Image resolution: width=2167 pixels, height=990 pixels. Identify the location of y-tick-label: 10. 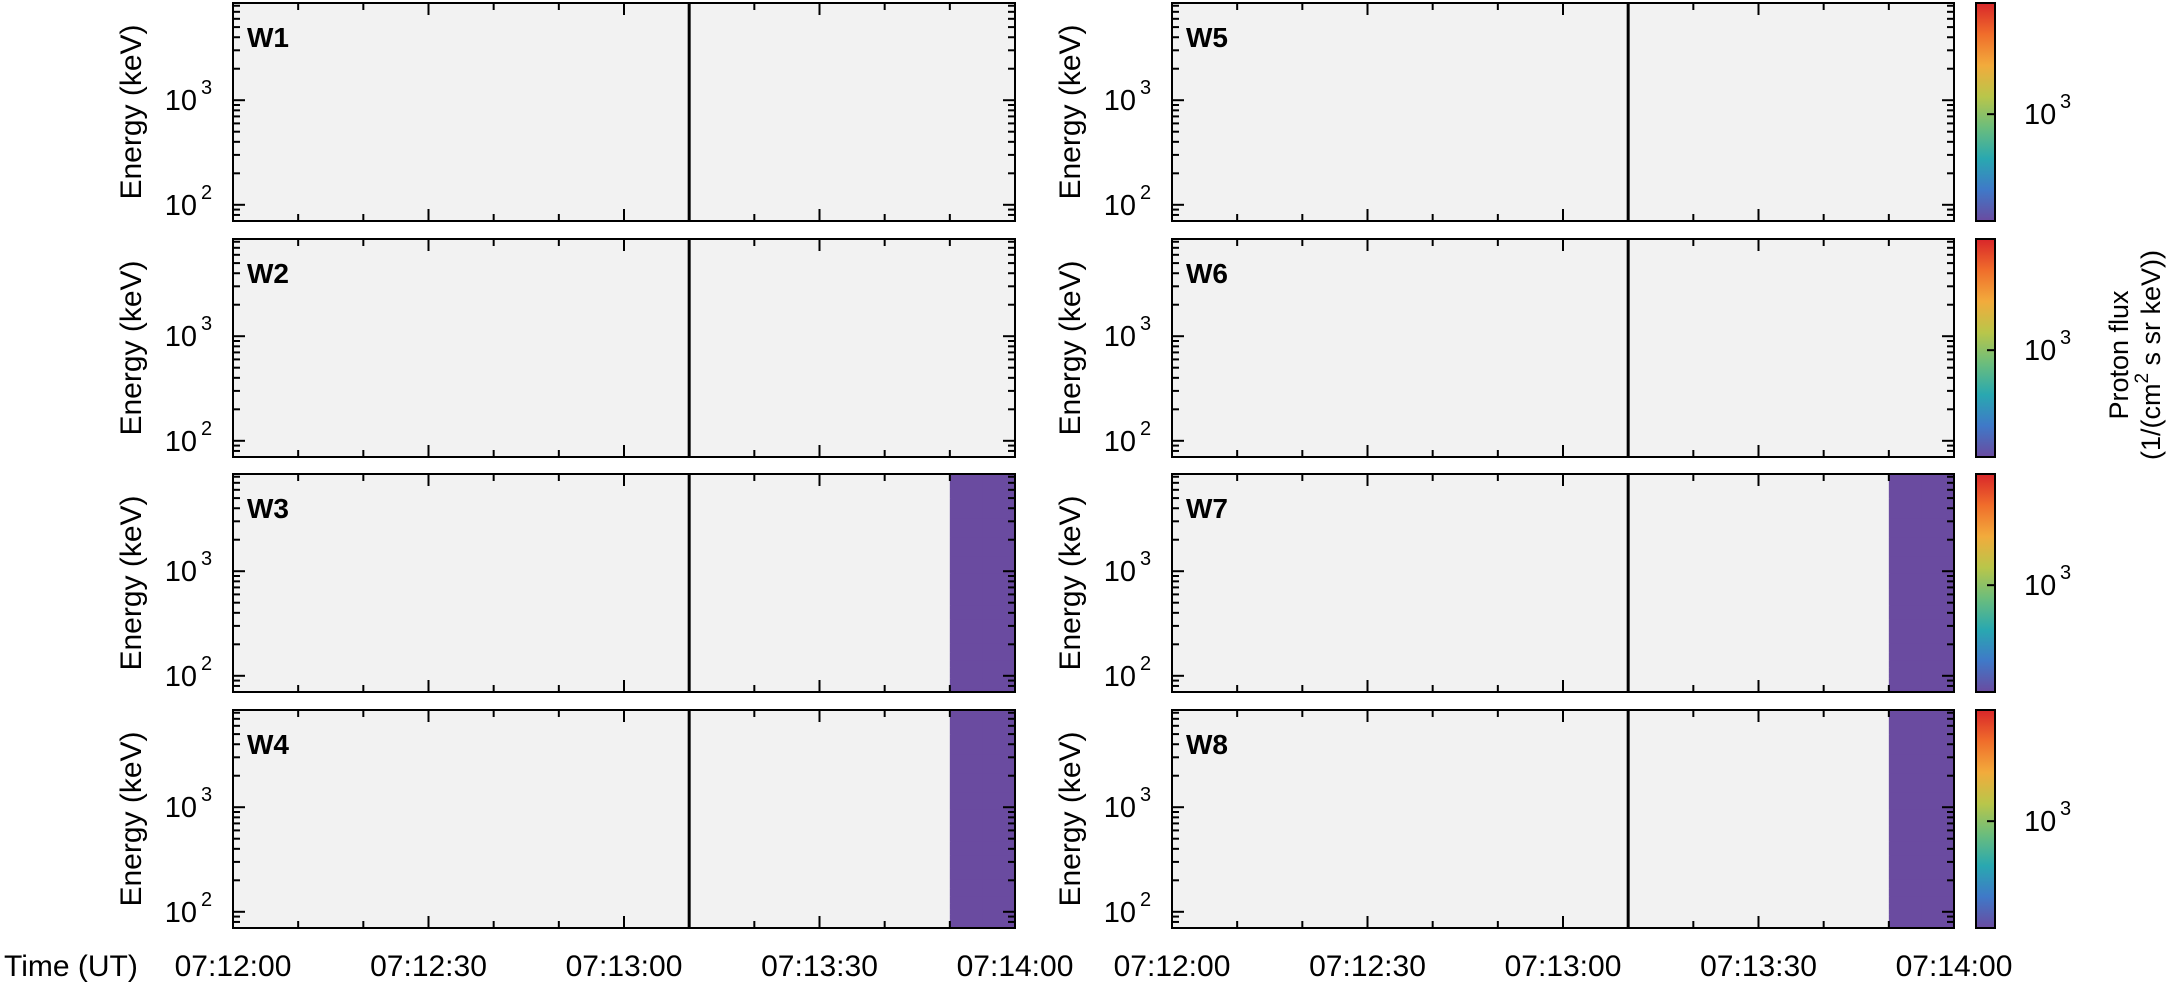
(181, 206).